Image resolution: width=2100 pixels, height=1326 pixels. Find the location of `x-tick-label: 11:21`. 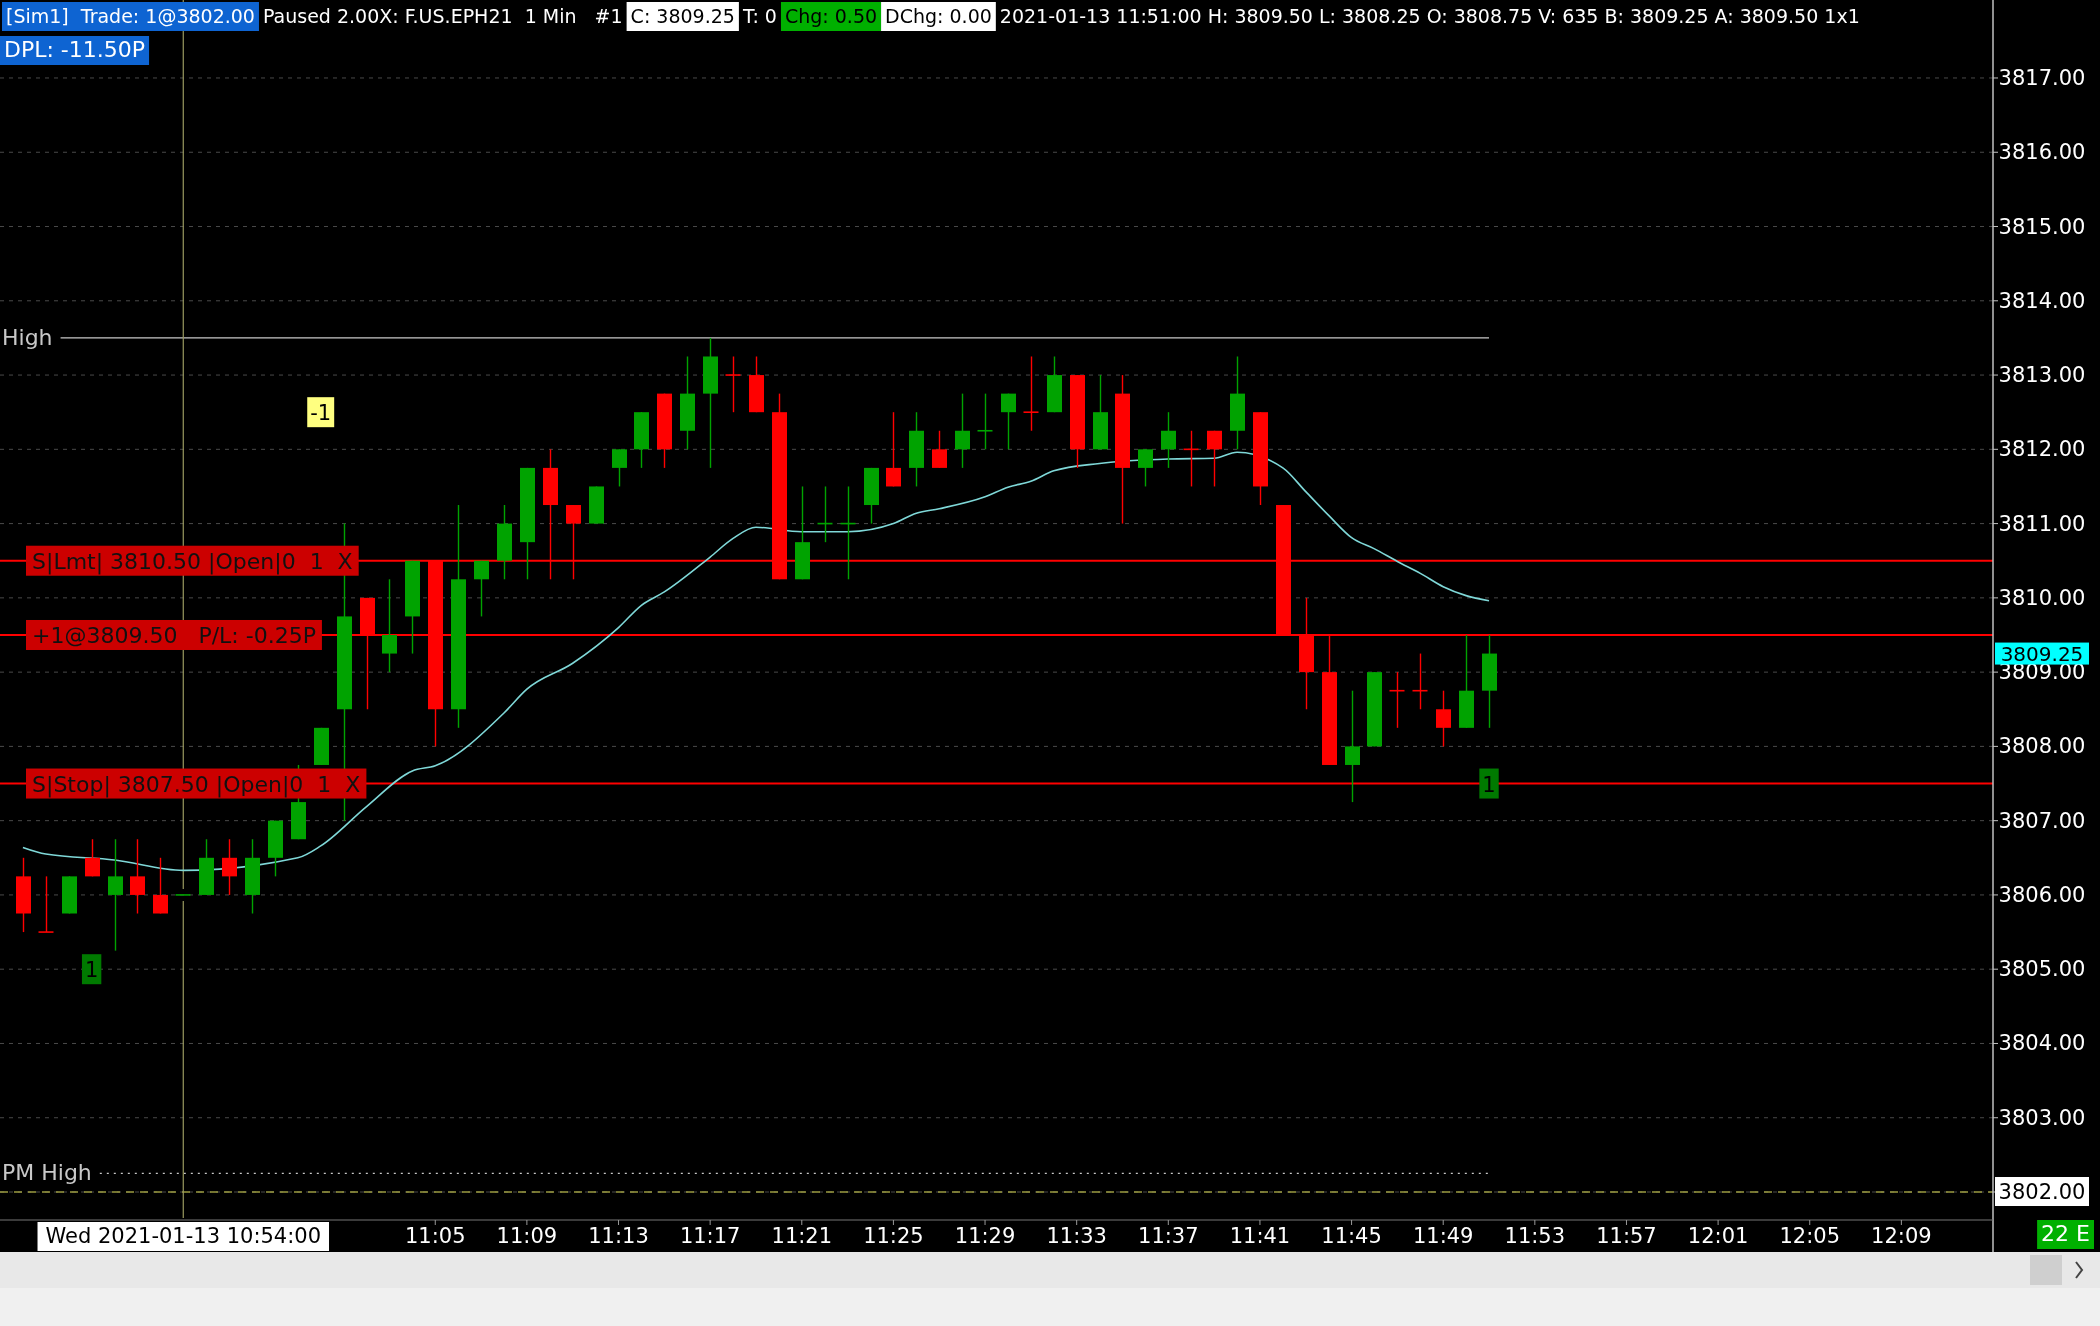

x-tick-label: 11:21 is located at coordinates (802, 1236).